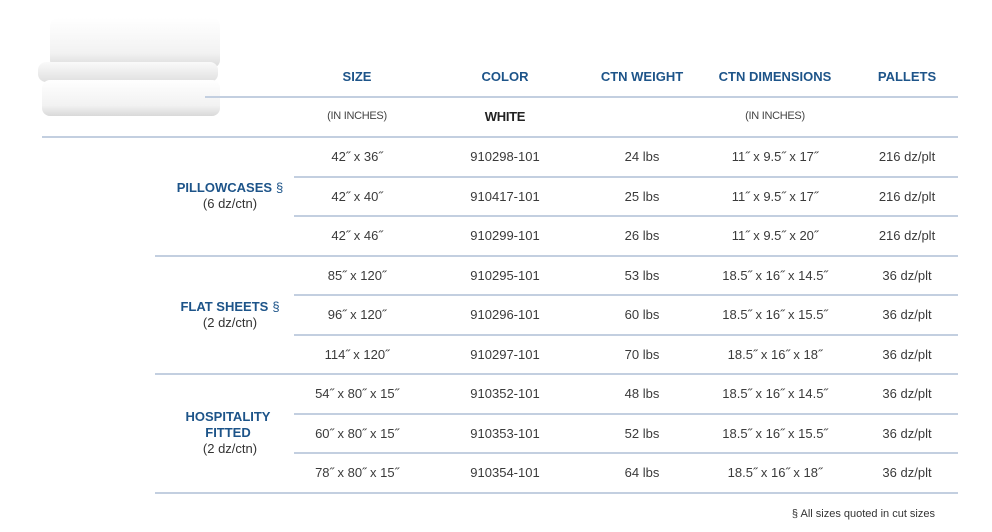 Image resolution: width=992 pixels, height=532 pixels. I want to click on cell-size: 96˝ x 120˝, so click(357, 314).